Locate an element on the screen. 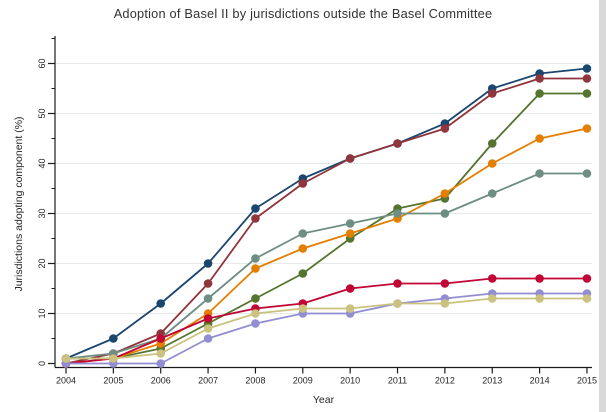  right-edge-strip is located at coordinates (602, 206).